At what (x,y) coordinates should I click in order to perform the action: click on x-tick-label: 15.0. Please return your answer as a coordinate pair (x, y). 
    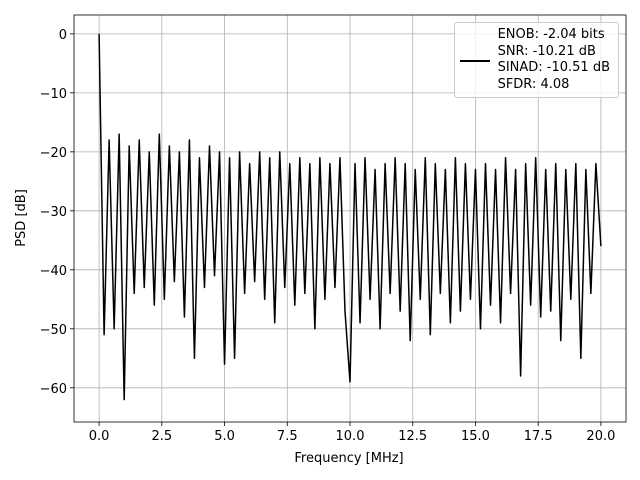
    Looking at the image, I should click on (475, 436).